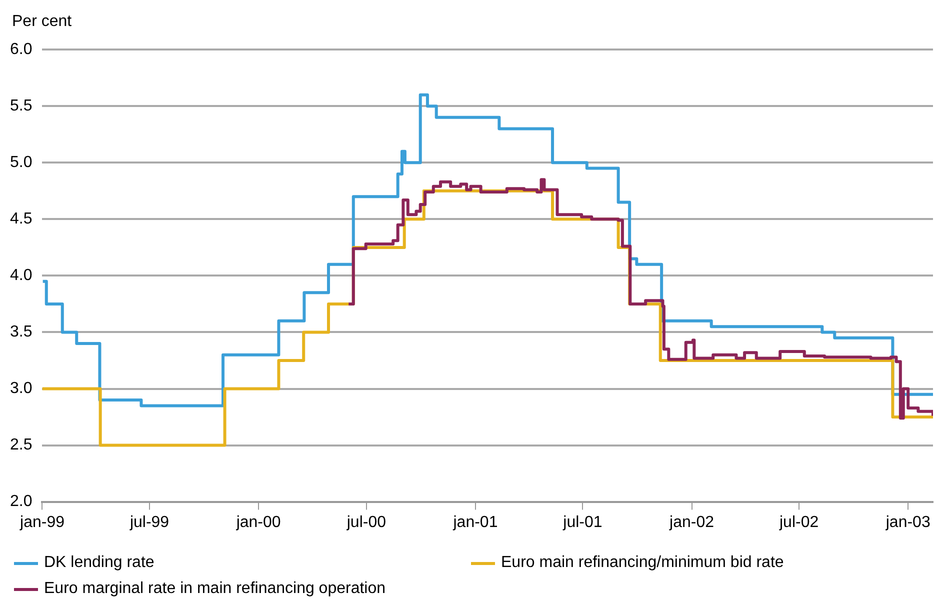  I want to click on y-tick-label: 2.5, so click(21, 445).